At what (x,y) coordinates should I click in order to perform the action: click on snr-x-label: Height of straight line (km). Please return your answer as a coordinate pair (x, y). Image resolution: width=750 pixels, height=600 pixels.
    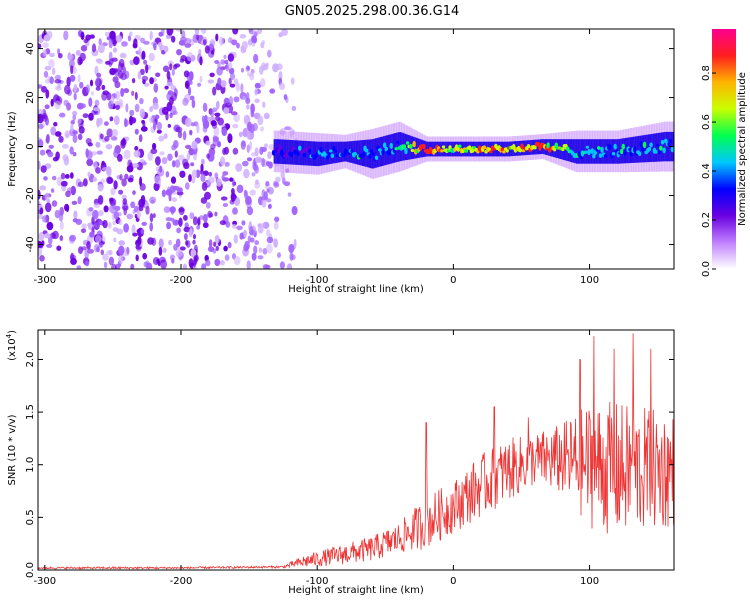
    Looking at the image, I should click on (356, 590).